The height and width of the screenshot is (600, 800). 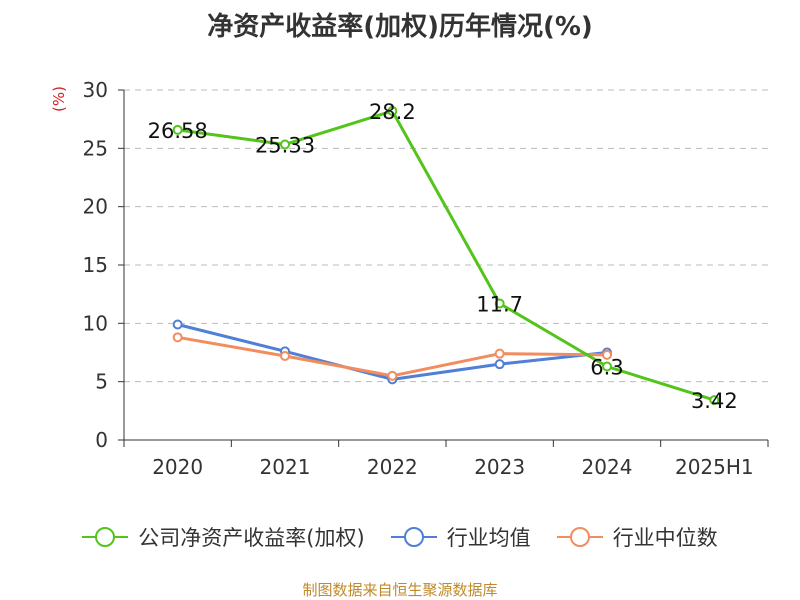 I want to click on data-label: 6.3, so click(x=606, y=368).